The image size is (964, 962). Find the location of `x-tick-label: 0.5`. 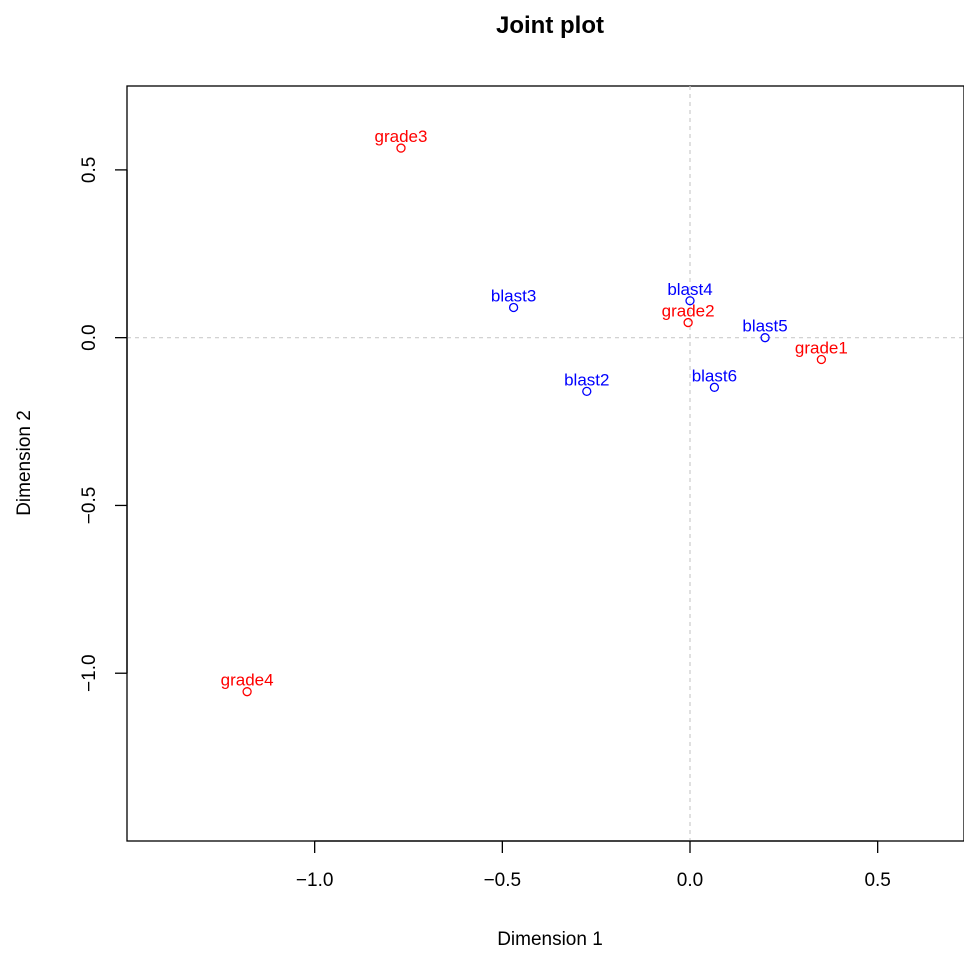

x-tick-label: 0.5 is located at coordinates (877, 880).